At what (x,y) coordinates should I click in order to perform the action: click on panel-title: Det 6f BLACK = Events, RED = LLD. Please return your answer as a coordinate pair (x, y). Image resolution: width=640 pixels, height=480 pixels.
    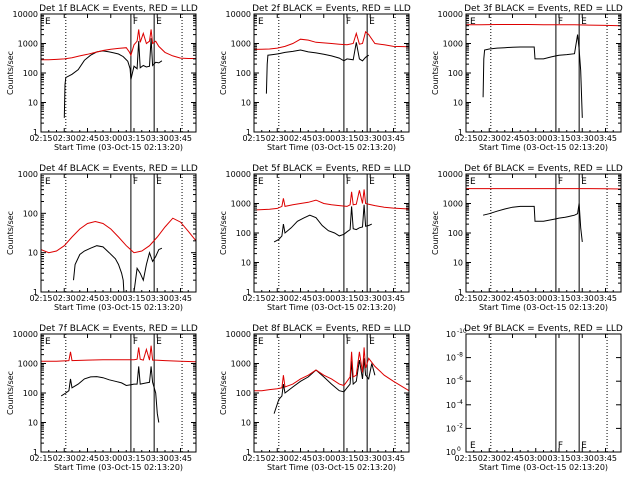
    Looking at the image, I should click on (543, 169).